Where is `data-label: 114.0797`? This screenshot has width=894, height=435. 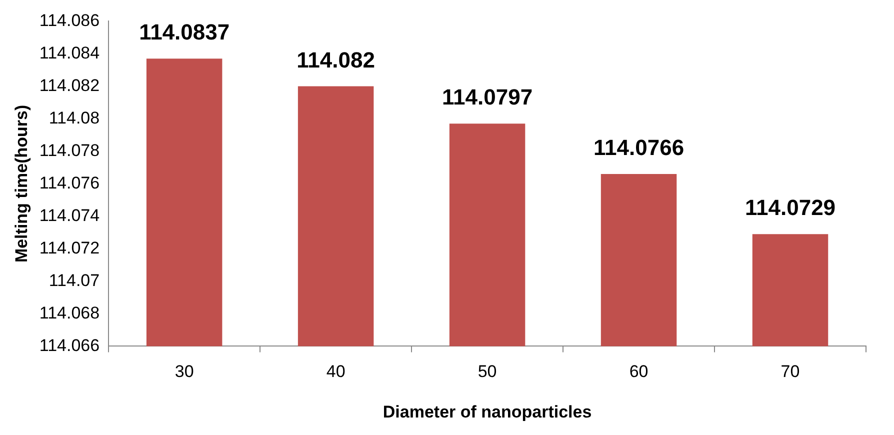 data-label: 114.0797 is located at coordinates (487, 97).